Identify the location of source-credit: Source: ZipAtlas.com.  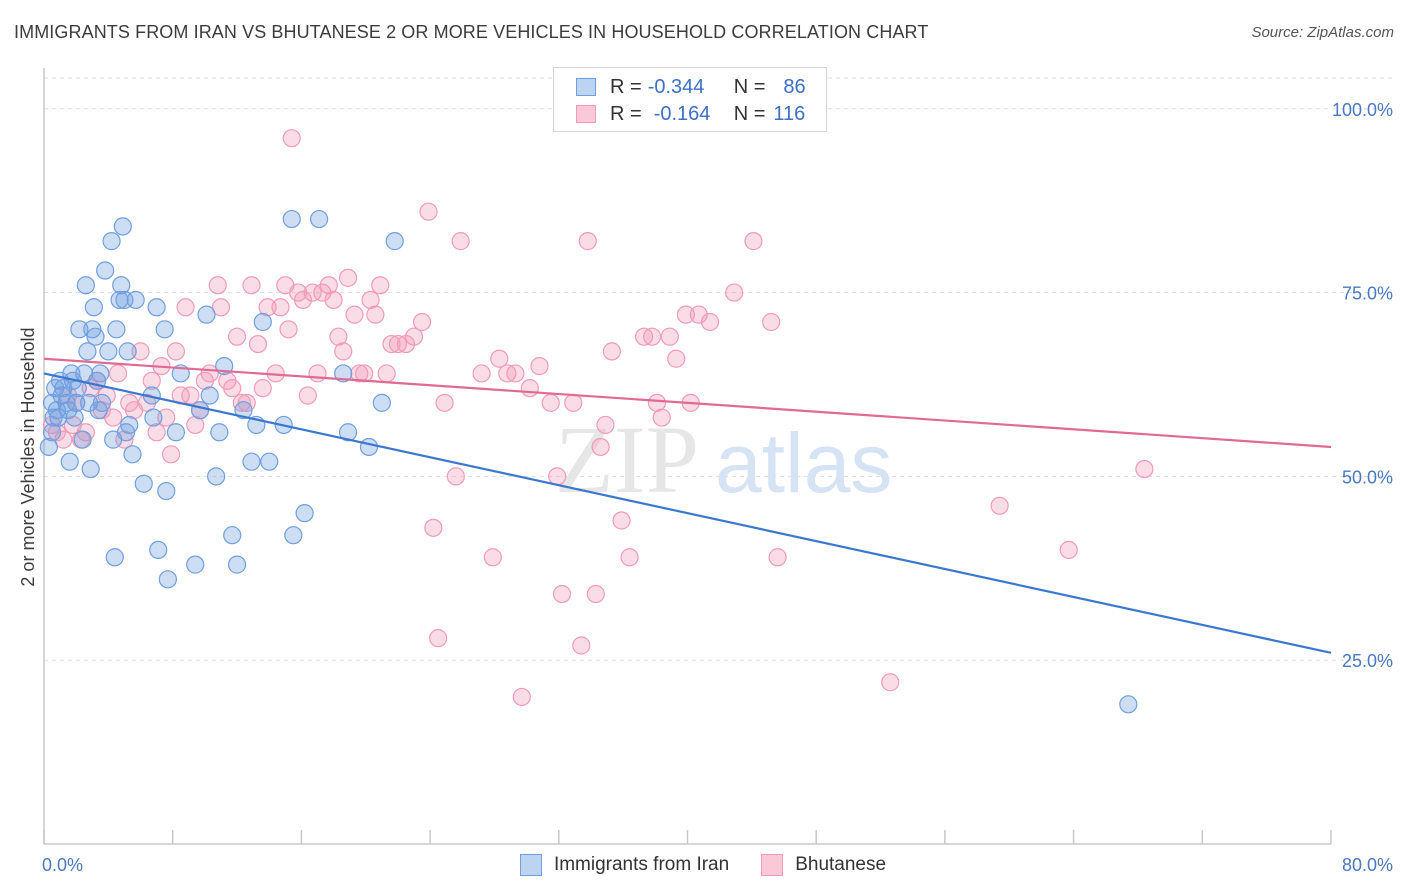
(1322, 32).